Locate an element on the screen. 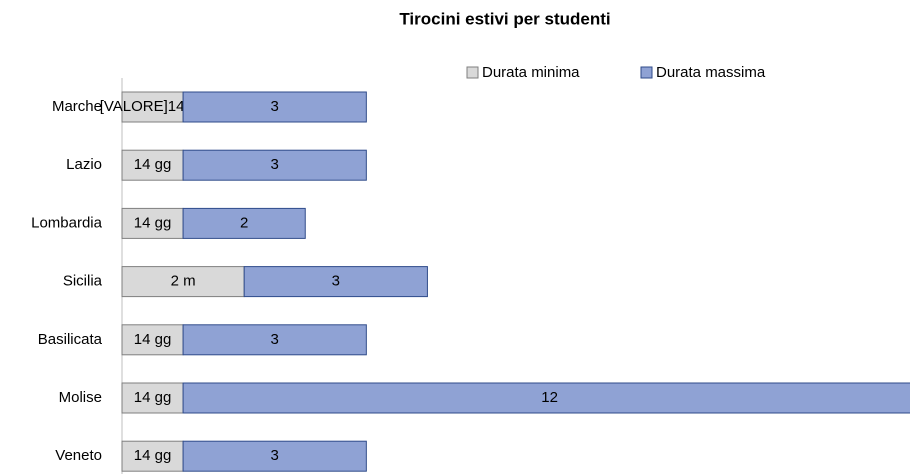  data-label: 2 is located at coordinates (244, 222).